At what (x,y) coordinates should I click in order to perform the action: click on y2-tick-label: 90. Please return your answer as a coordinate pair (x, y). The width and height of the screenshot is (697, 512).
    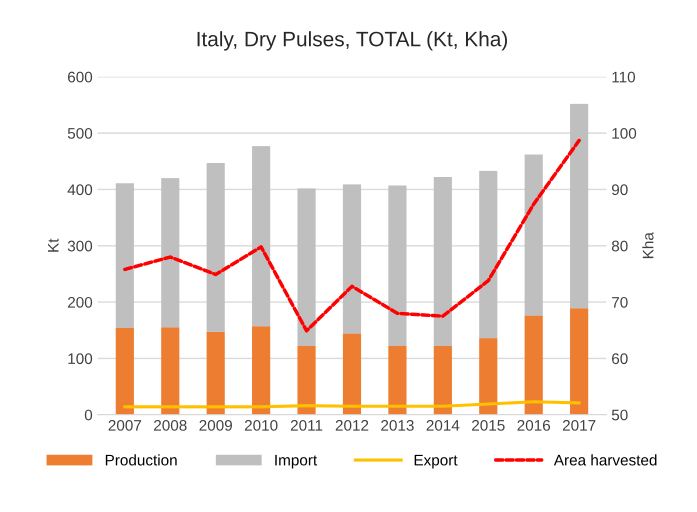
    Looking at the image, I should click on (620, 190).